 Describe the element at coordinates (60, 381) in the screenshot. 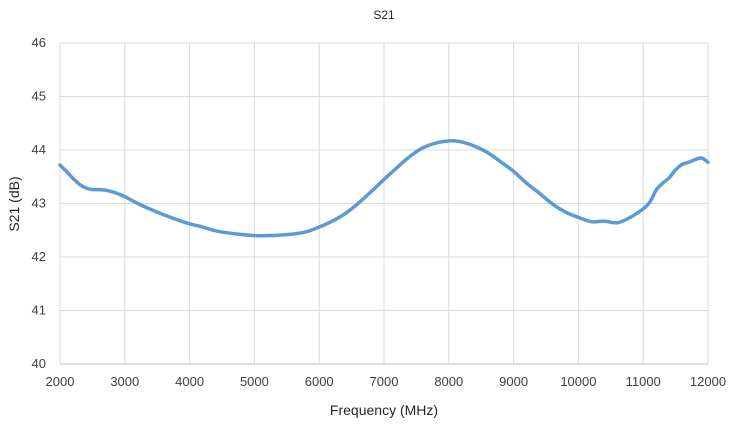

I see `x-tick-label: 2000` at that location.